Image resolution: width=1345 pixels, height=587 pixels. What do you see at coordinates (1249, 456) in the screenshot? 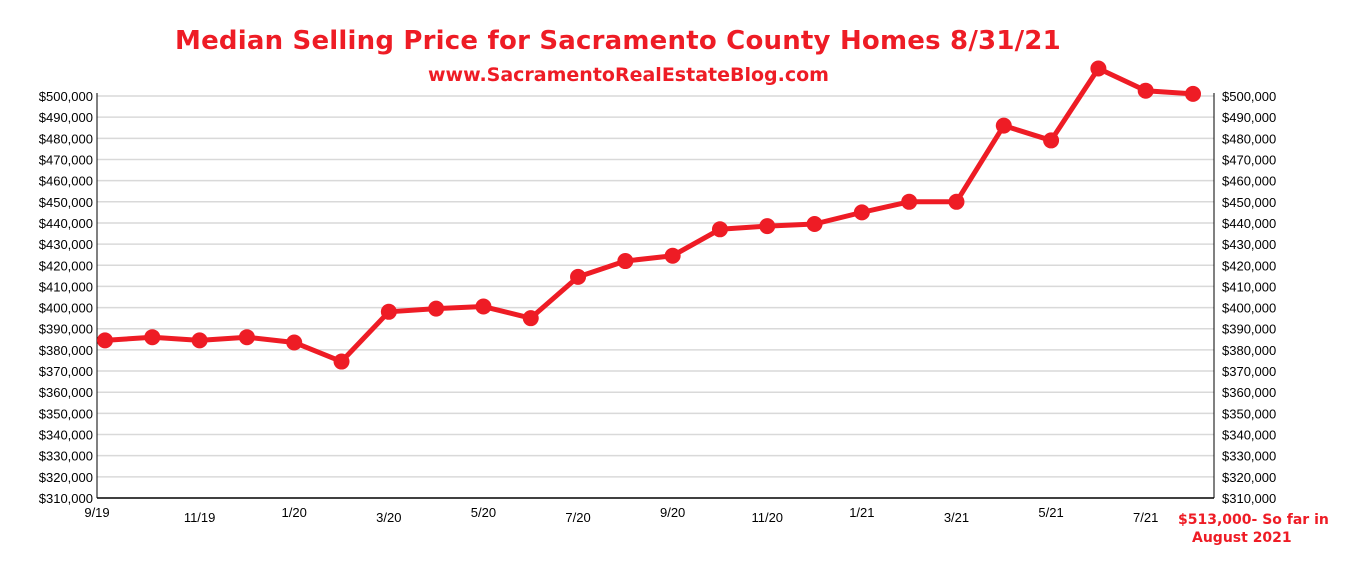
I see `y-tick-label-right: $330,000` at bounding box center [1249, 456].